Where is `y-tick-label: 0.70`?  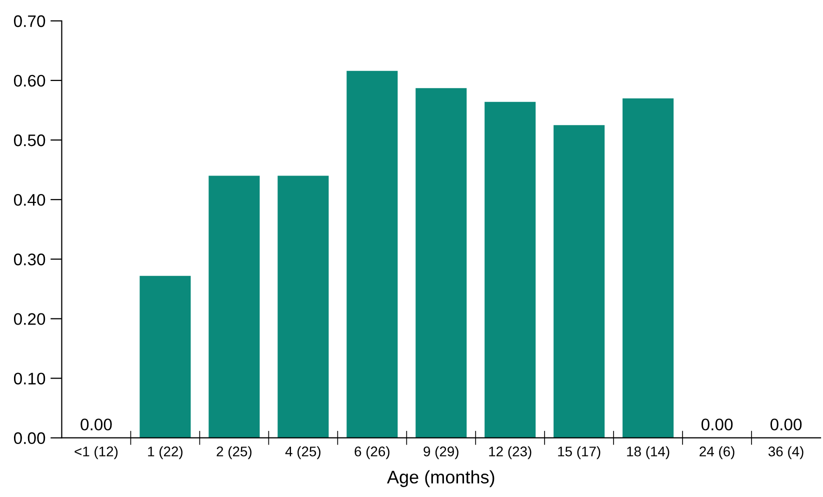 y-tick-label: 0.70 is located at coordinates (30, 21).